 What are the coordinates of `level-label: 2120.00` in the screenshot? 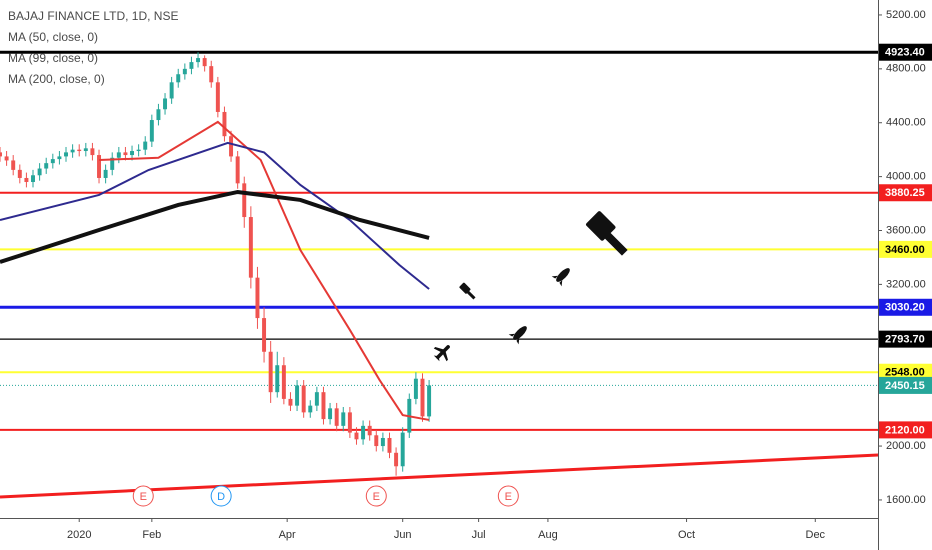 It's located at (905, 430).